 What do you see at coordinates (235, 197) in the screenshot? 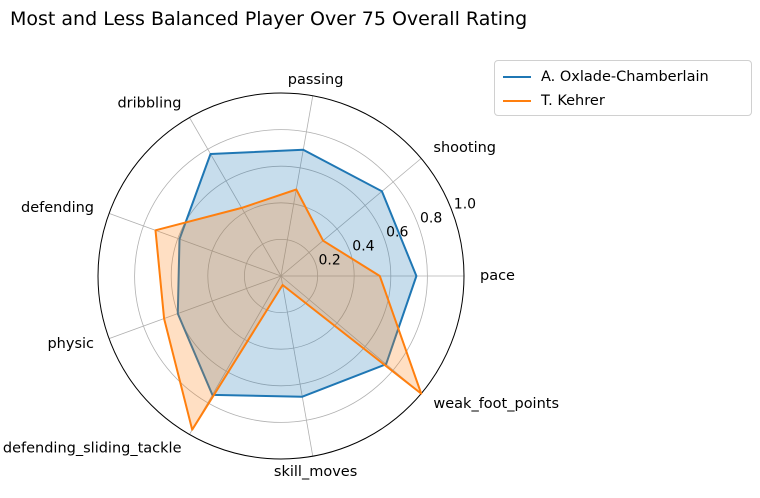
I see `spoke-dribbling` at bounding box center [235, 197].